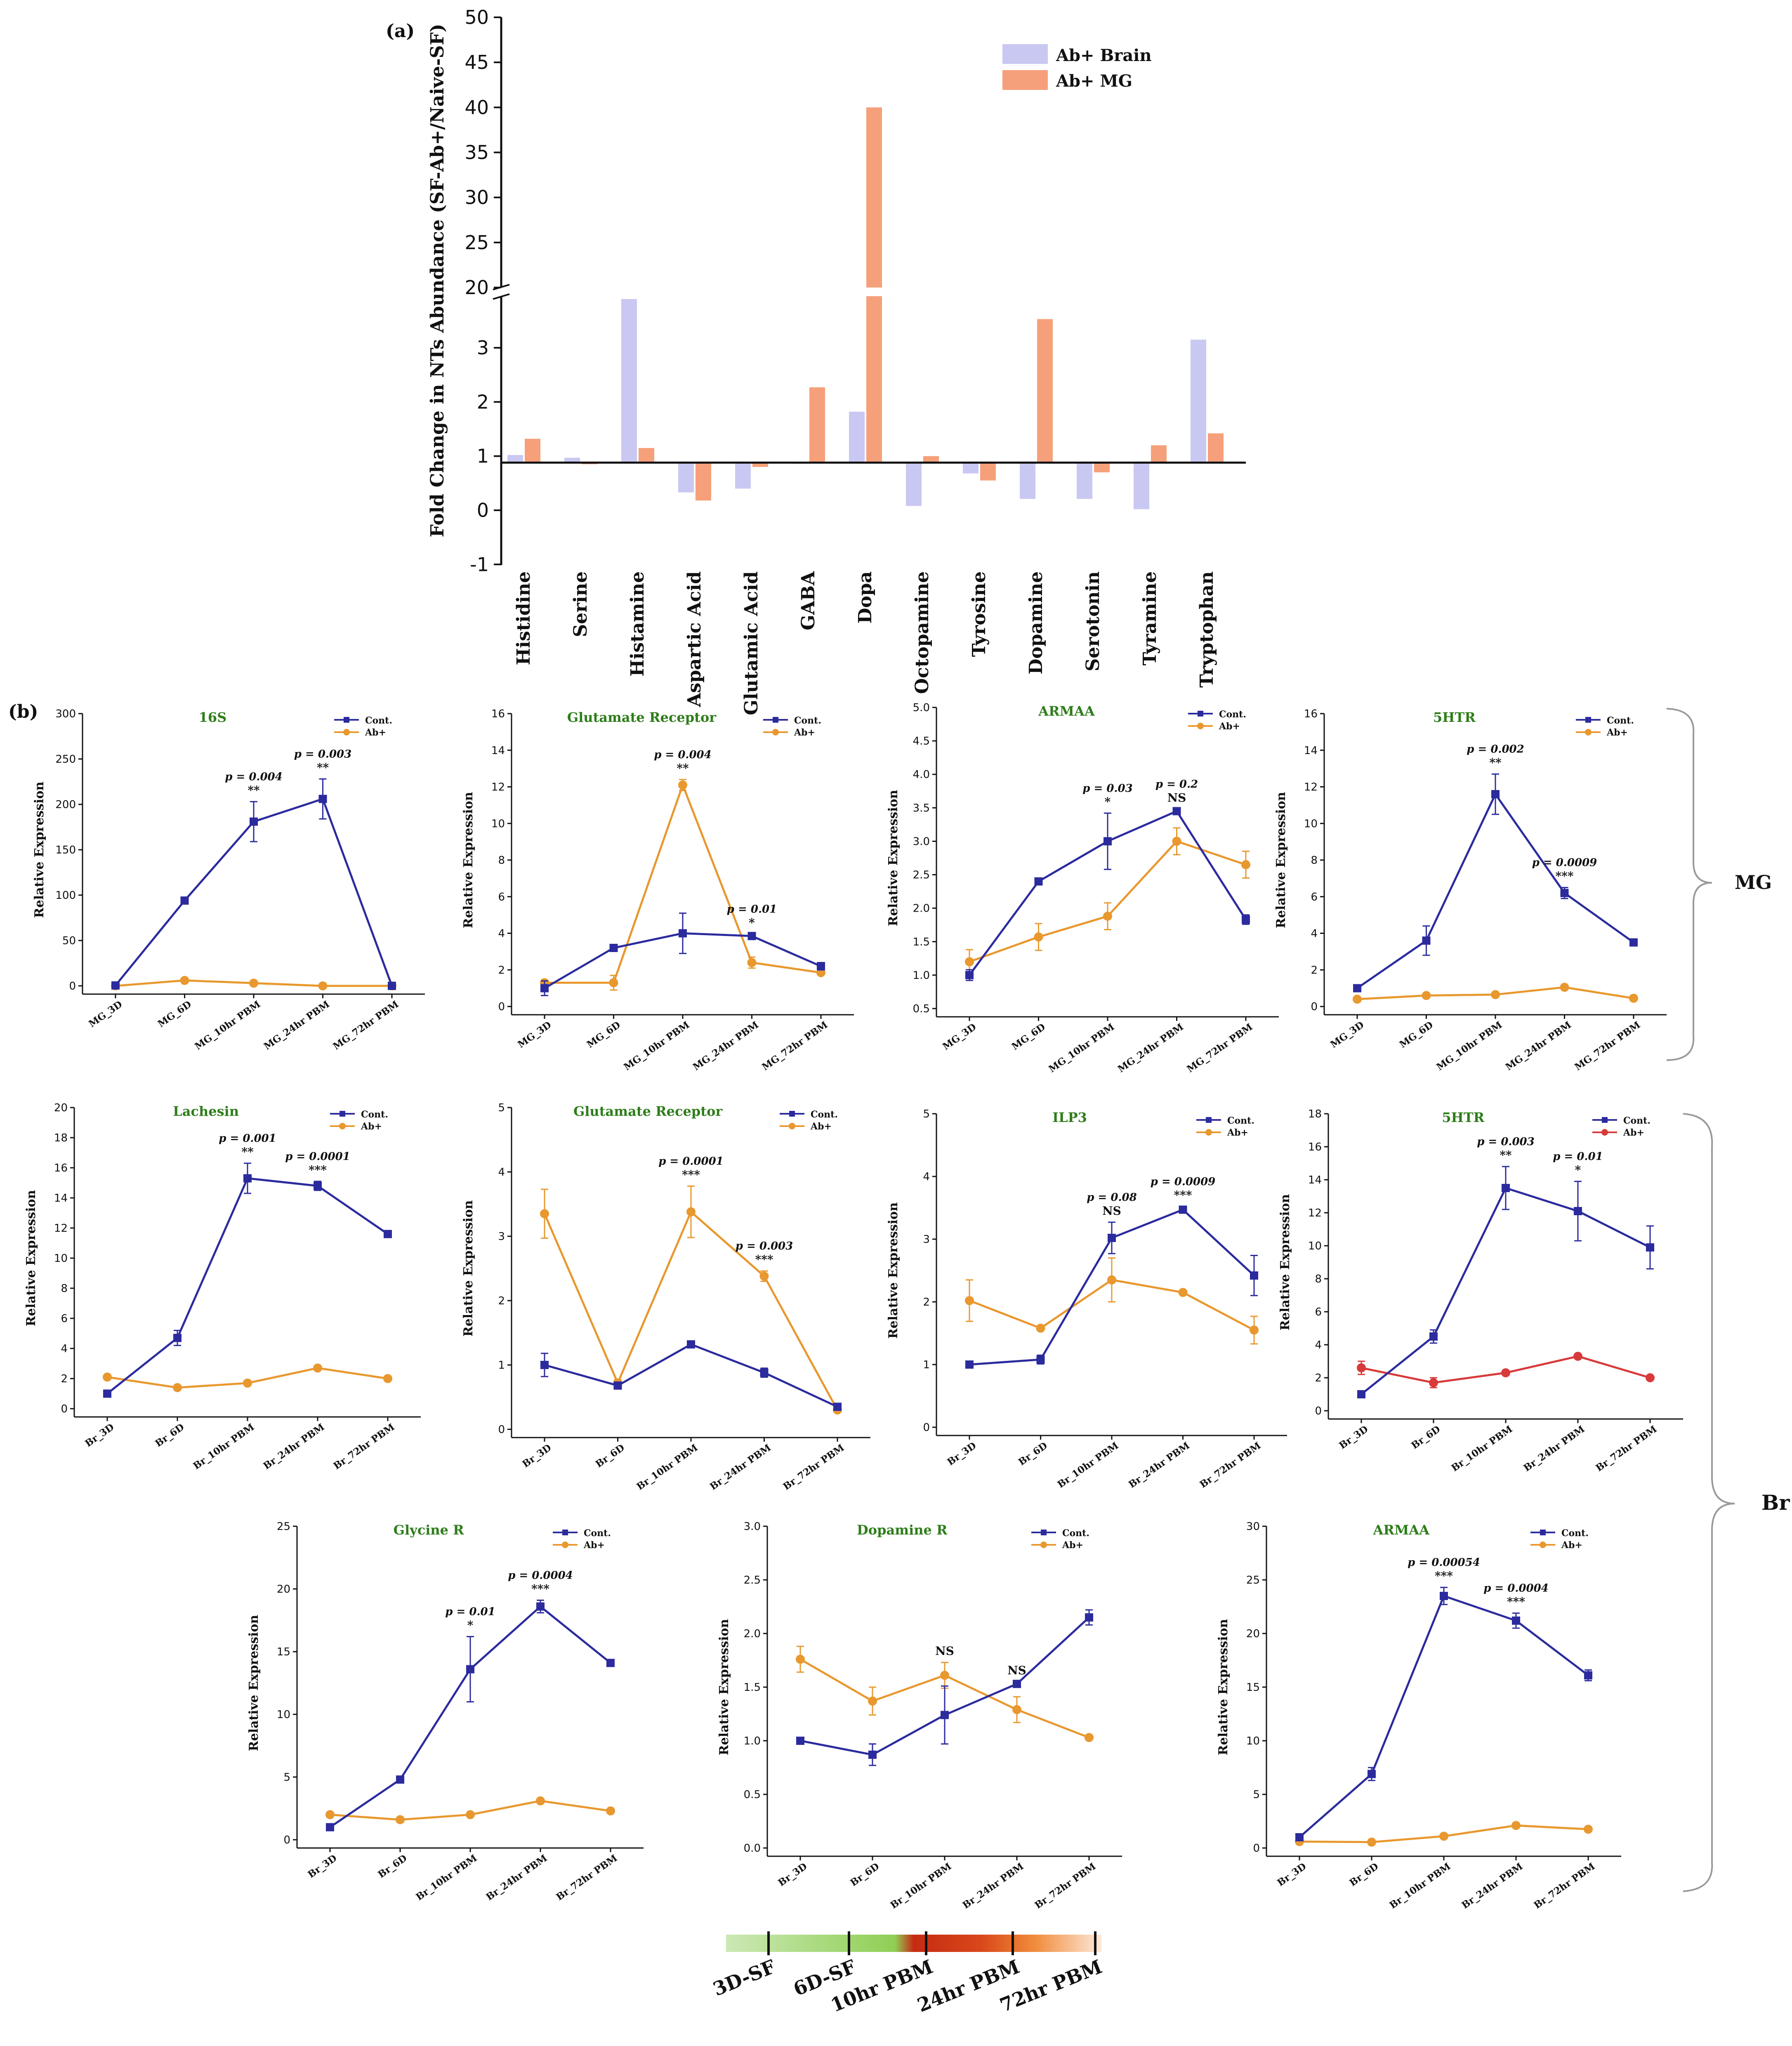 The image size is (1792, 2046). Describe the element at coordinates (61, 1108) in the screenshot. I see `y-tick-label: 20` at that location.